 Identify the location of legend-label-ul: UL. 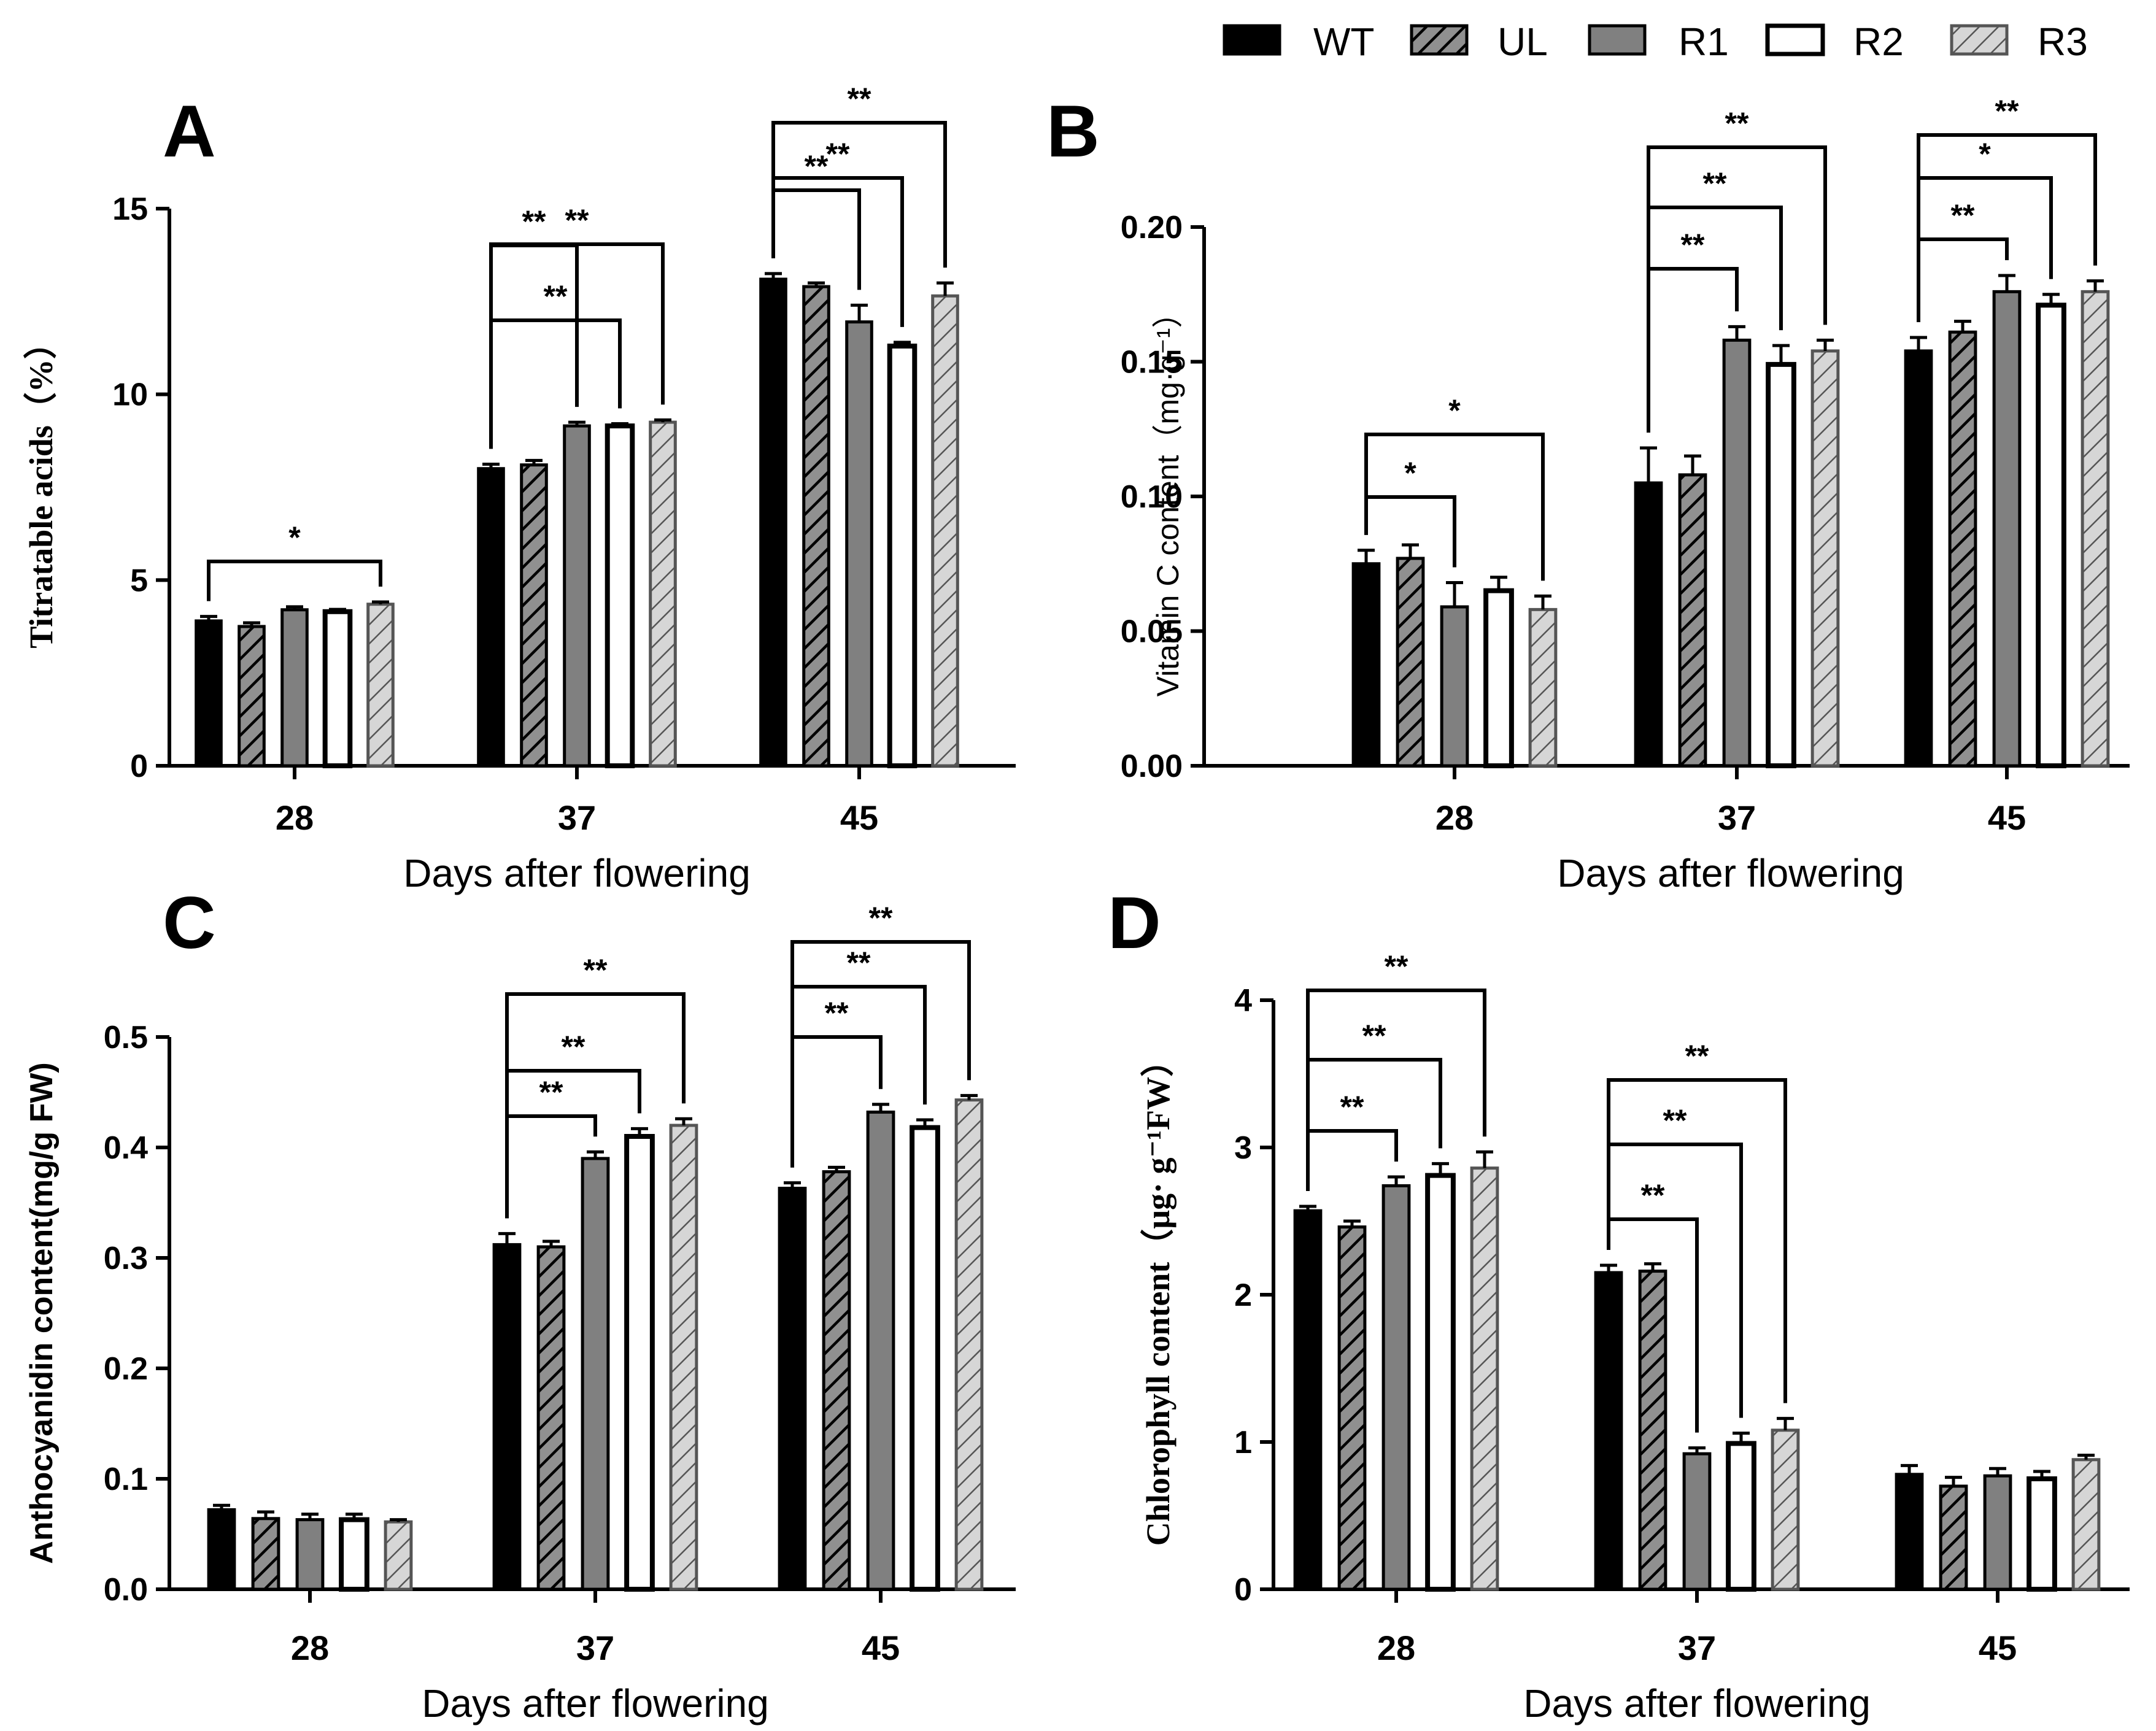
(1522, 42).